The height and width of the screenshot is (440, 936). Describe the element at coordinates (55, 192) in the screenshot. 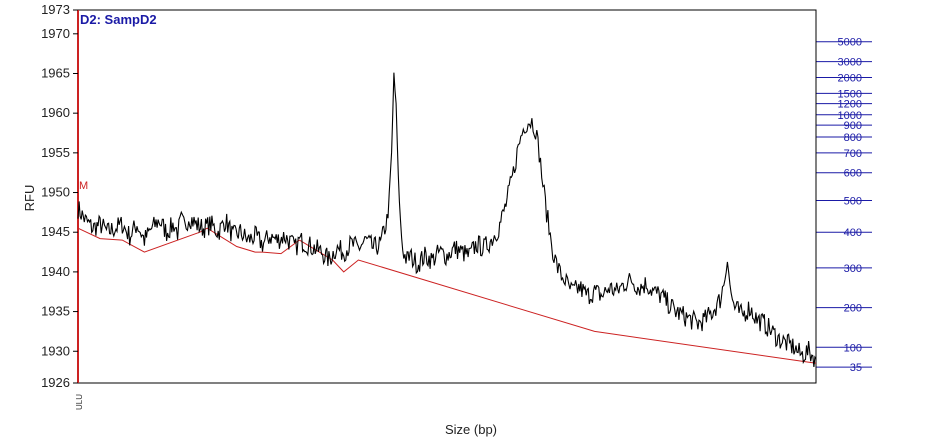

I see `y-tick-label: 1950` at that location.